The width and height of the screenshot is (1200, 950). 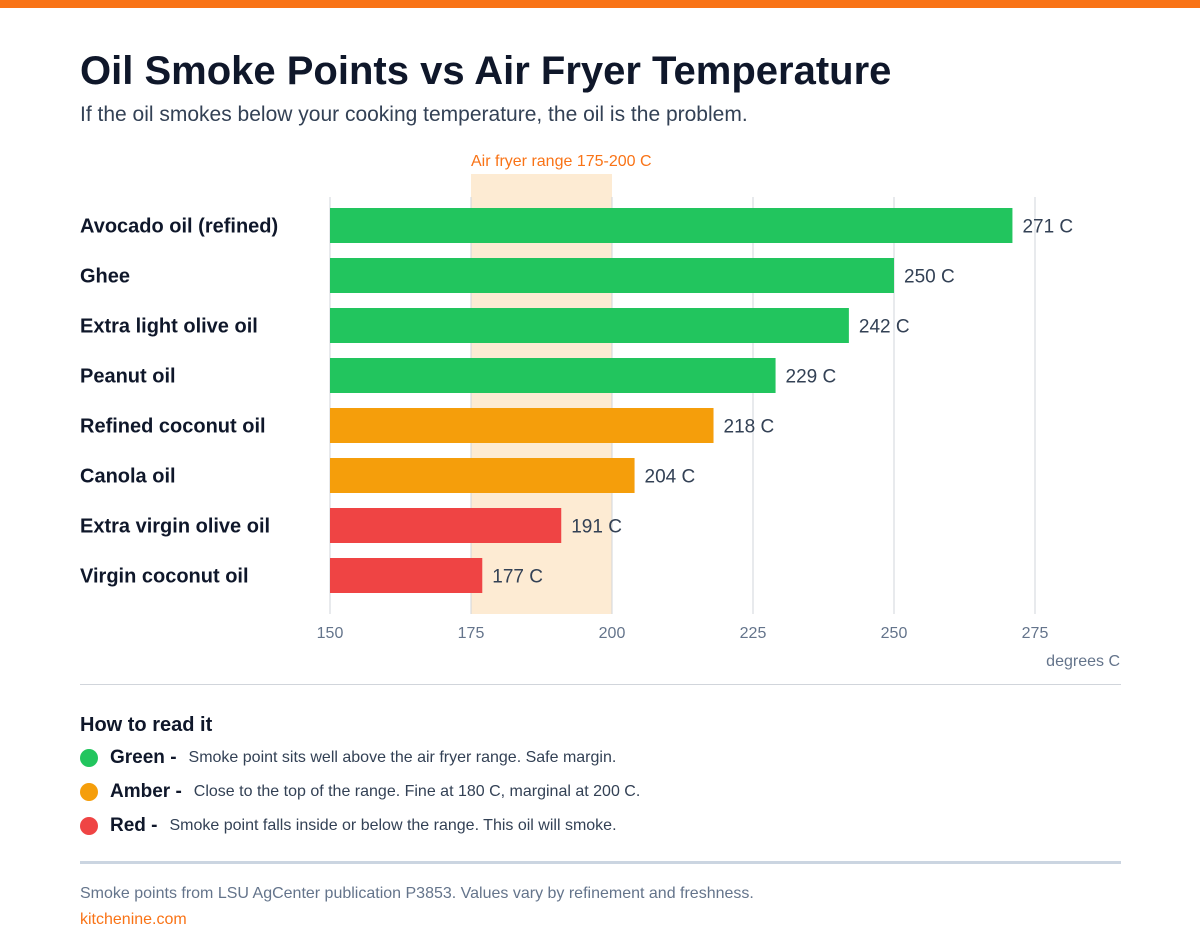 What do you see at coordinates (1047, 227) in the screenshot?
I see `value-label: 271 C` at bounding box center [1047, 227].